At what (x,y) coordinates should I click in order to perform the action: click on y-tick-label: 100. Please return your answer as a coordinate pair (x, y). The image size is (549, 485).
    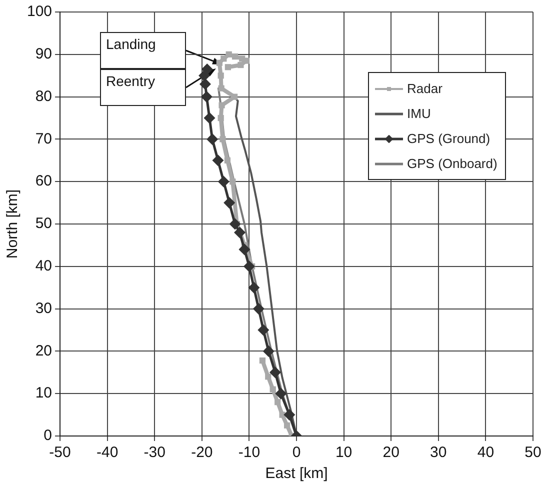
    Looking at the image, I should click on (39, 11).